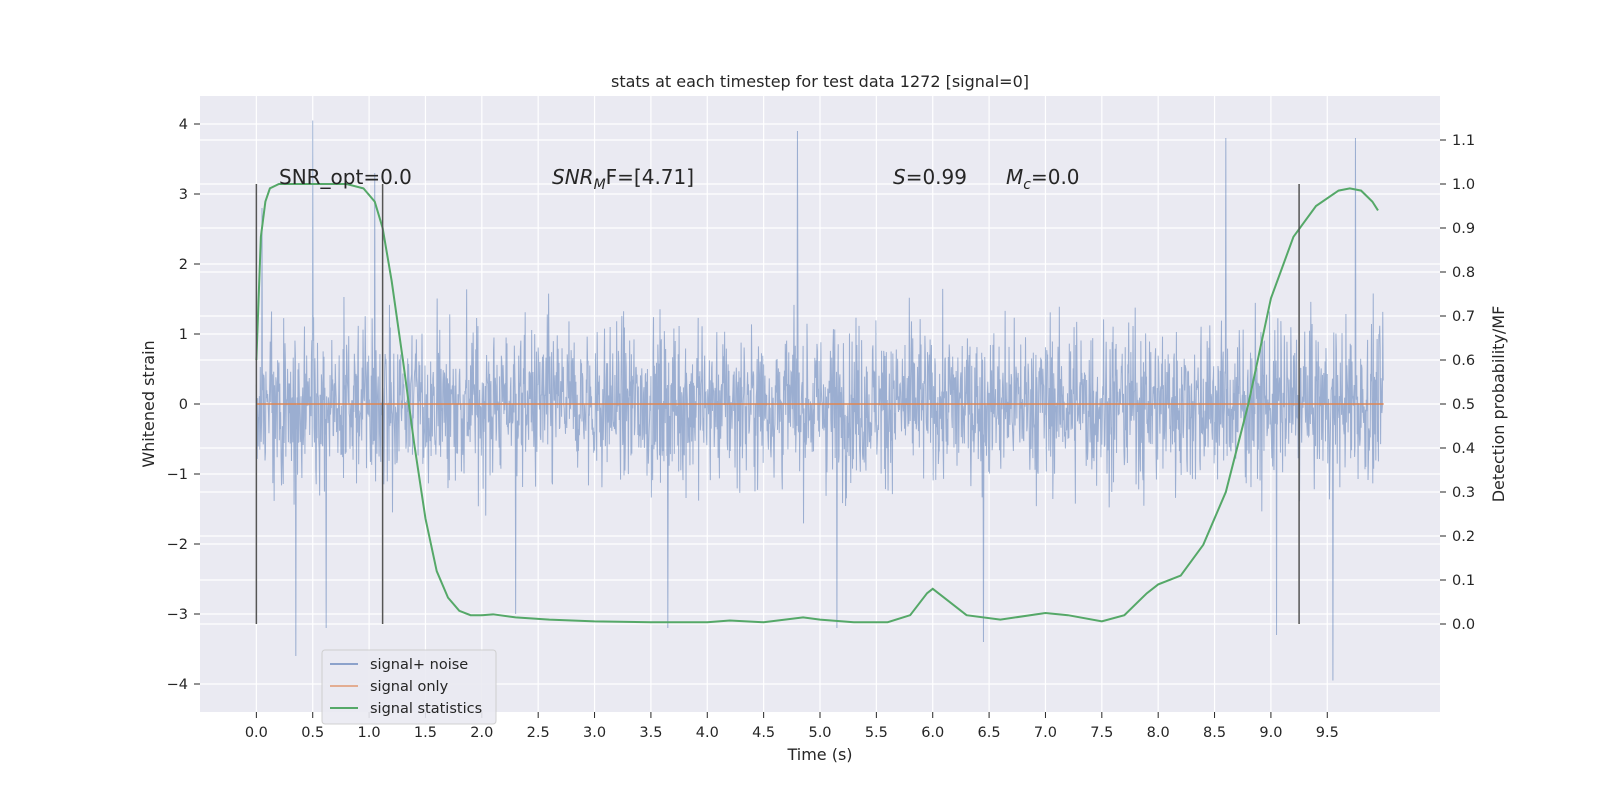  I want to click on x-tick-label-18: 9.0, so click(1270, 733).